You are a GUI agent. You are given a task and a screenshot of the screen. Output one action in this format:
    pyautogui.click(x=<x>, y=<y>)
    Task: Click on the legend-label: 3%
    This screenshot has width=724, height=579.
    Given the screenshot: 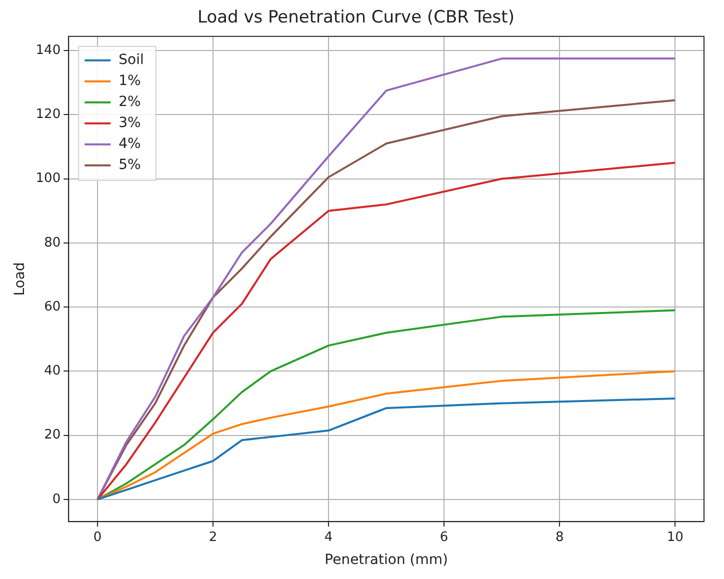 What is the action you would take?
    pyautogui.click(x=129, y=123)
    